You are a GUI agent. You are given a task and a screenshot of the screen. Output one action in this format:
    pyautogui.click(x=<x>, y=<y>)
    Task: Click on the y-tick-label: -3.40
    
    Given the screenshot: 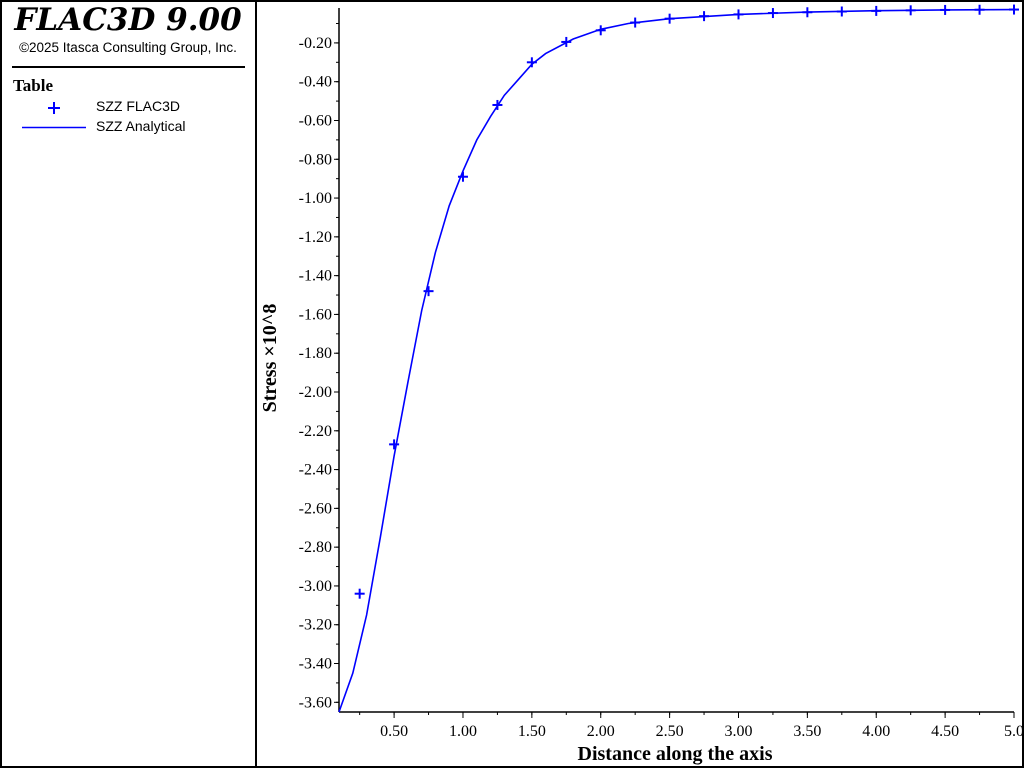 What is the action you would take?
    pyautogui.click(x=315, y=664)
    